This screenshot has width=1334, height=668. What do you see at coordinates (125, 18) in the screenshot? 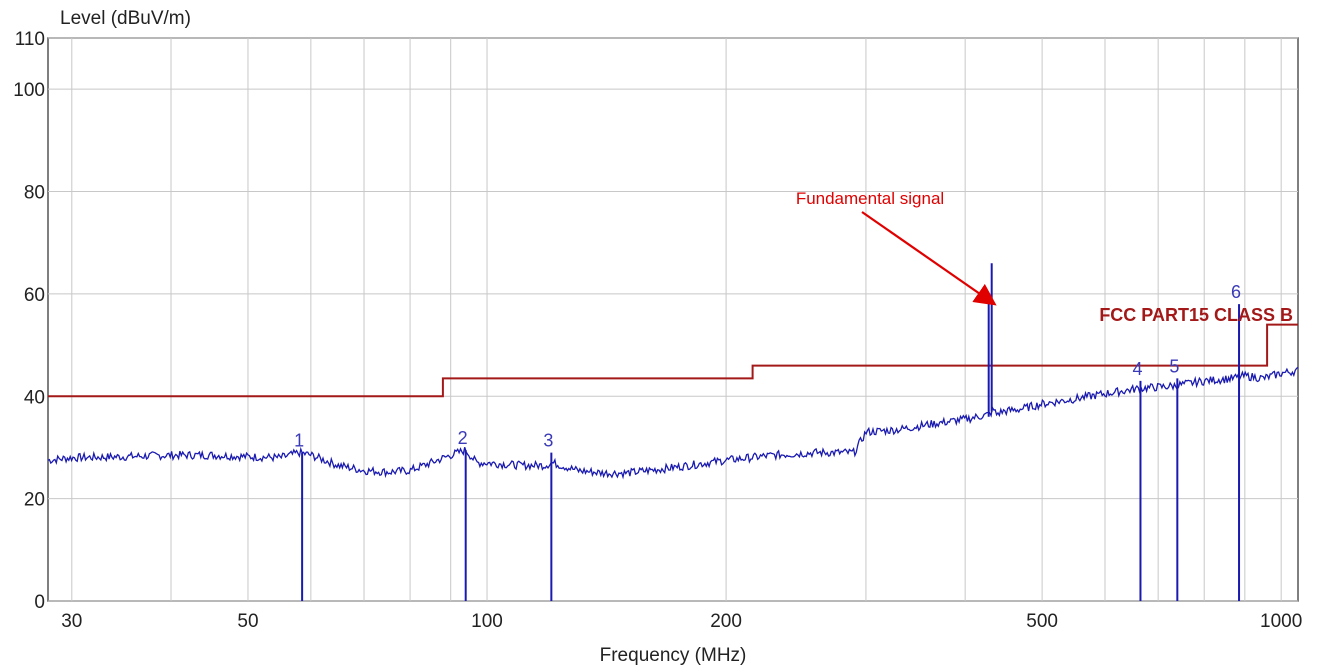
I see `y-axis-label: Level (dBuV/m)` at bounding box center [125, 18].